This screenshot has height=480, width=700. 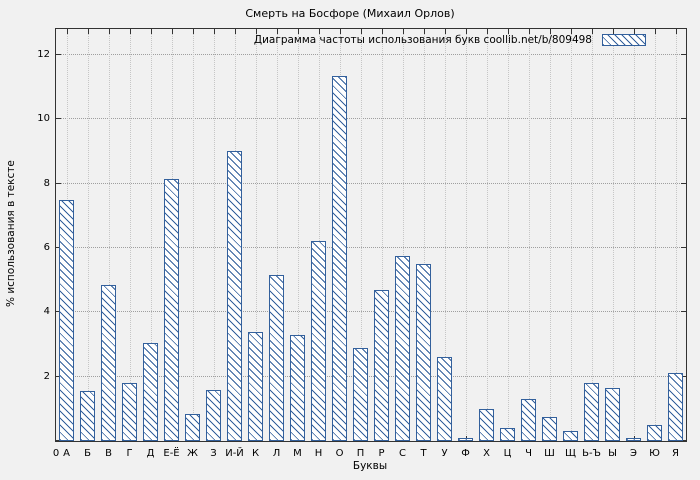 What do you see at coordinates (570, 453) in the screenshot?
I see `x-tick-label: Щ` at bounding box center [570, 453].